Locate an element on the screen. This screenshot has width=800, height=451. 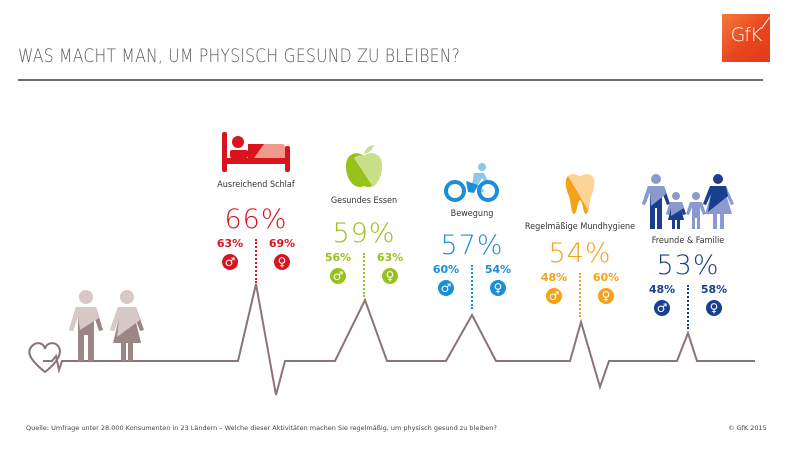
male-stat: 56% ♂ is located at coordinates (338, 267).